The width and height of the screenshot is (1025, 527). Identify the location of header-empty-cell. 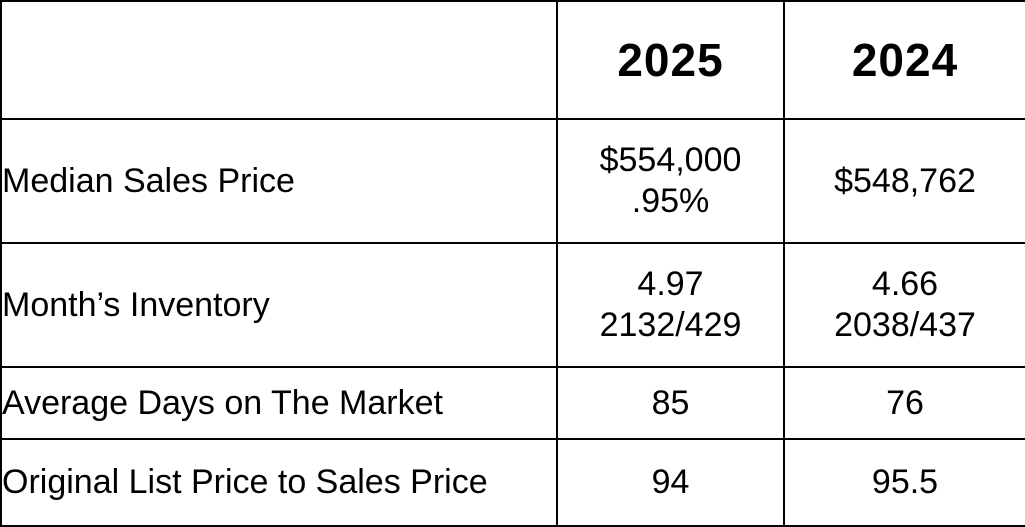
(279, 60).